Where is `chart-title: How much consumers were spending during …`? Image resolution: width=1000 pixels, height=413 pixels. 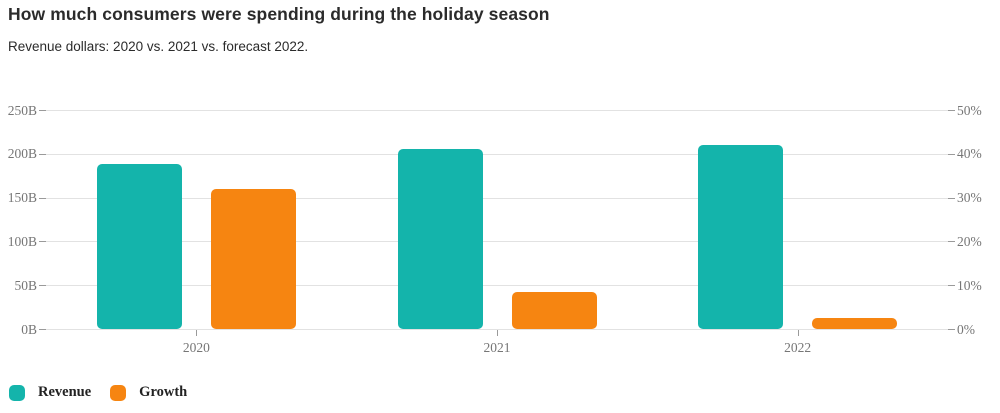
chart-title: How much consumers were spending during … is located at coordinates (279, 14).